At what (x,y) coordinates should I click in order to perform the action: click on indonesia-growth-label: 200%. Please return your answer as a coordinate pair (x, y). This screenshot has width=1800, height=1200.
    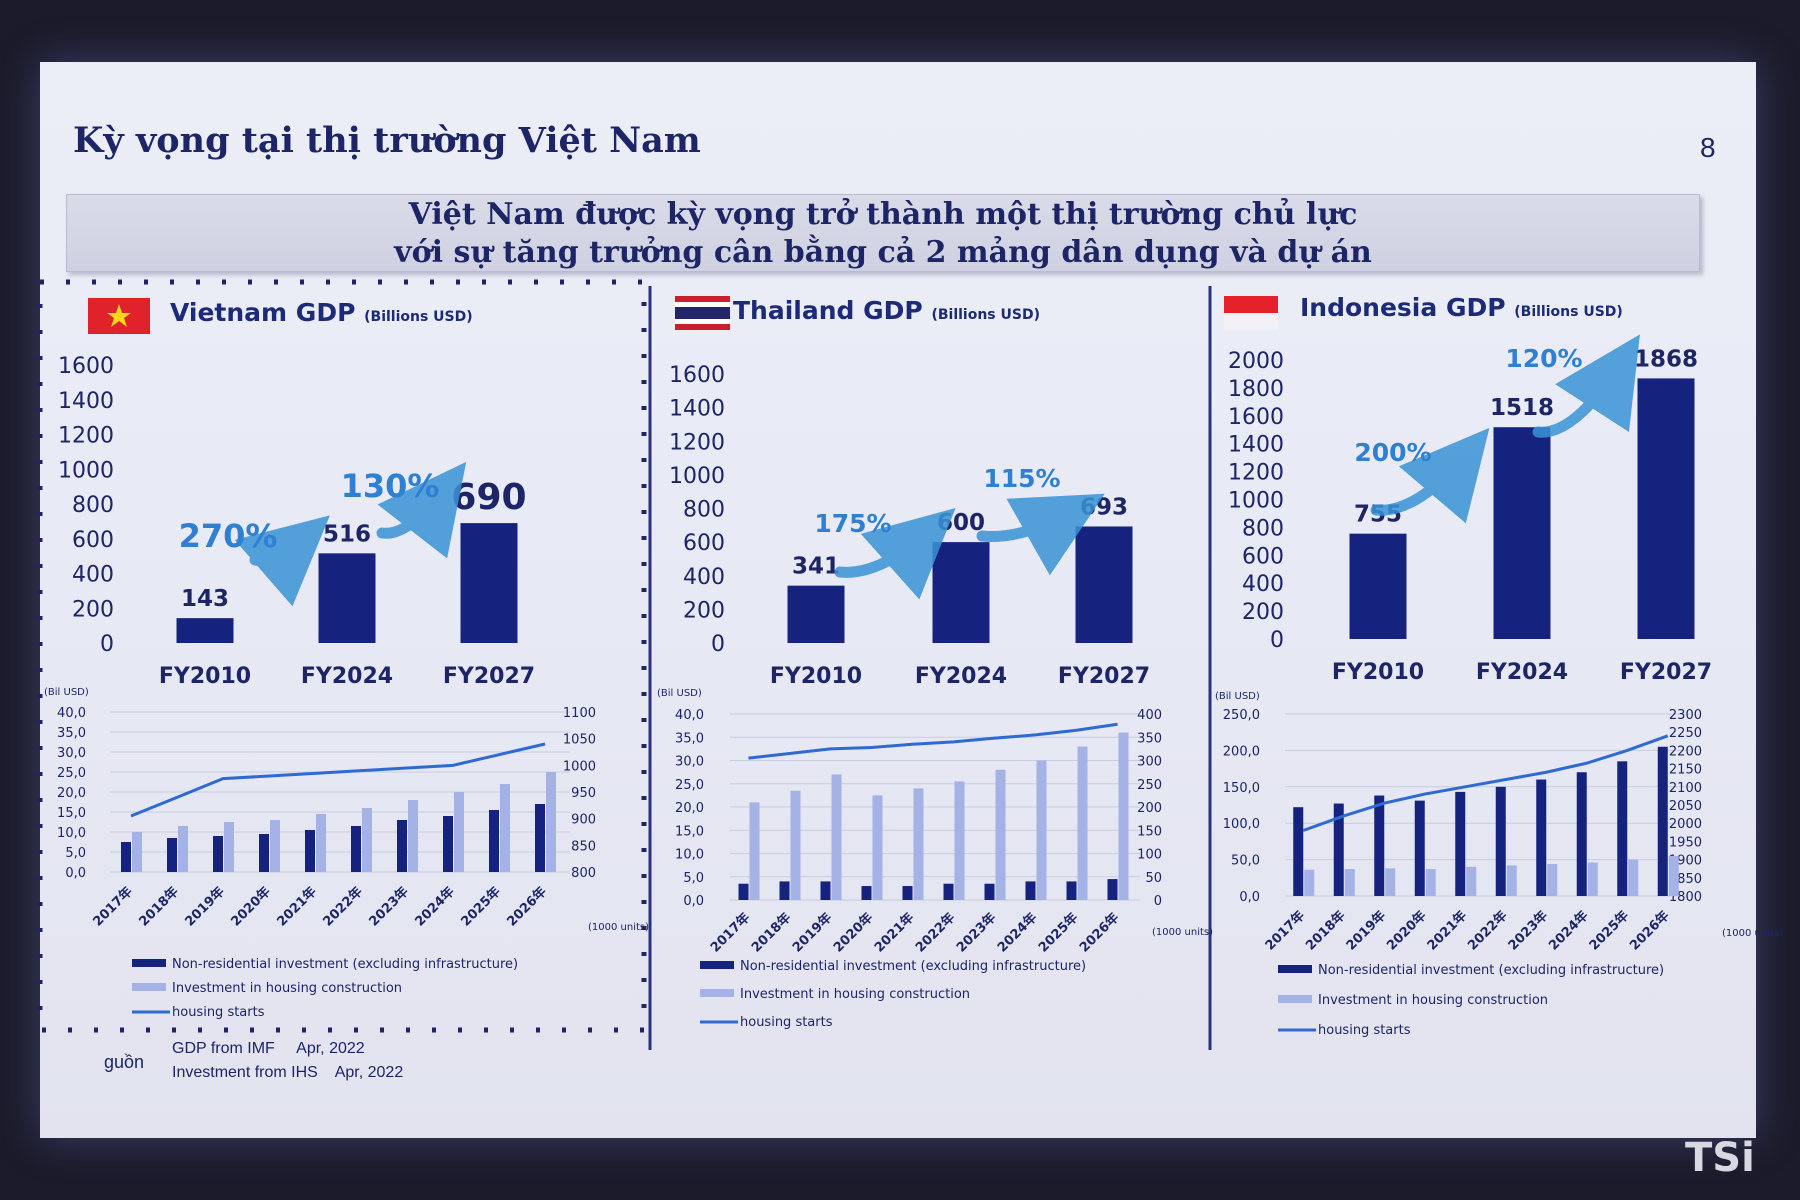
    Looking at the image, I should click on (1392, 452).